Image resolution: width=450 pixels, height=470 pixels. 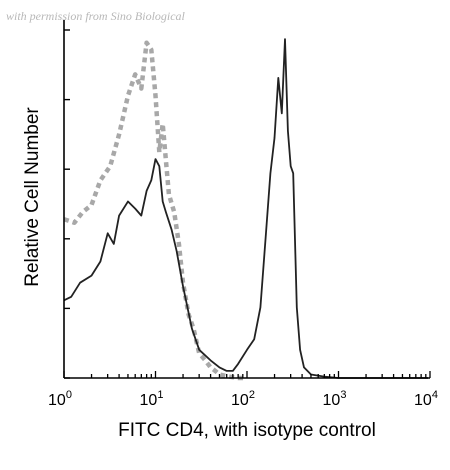 What do you see at coordinates (343, 395) in the screenshot?
I see `x-tick-exponent: 3` at bounding box center [343, 395].